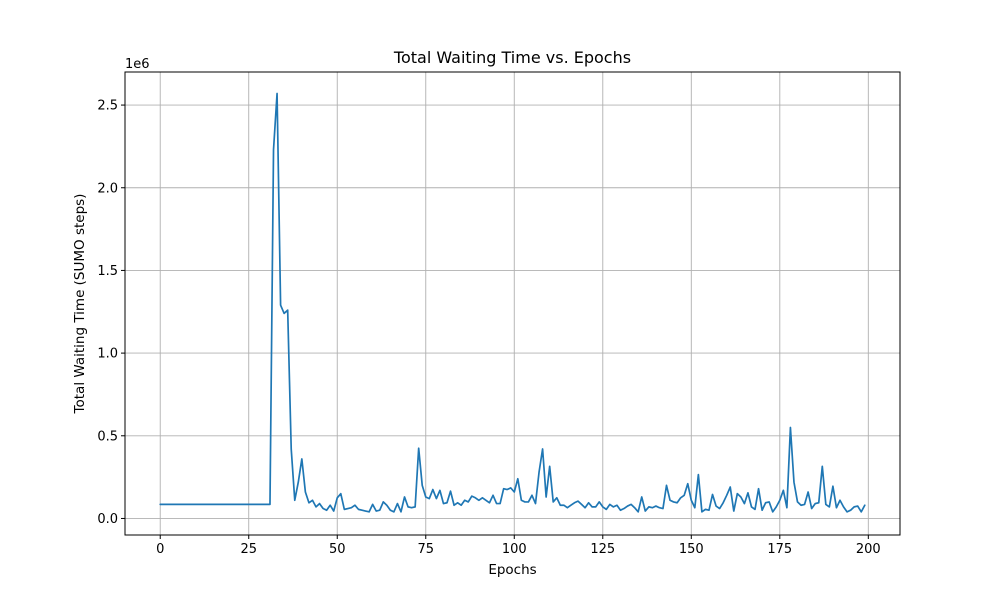 Image resolution: width=1000 pixels, height=600 pixels. What do you see at coordinates (248, 549) in the screenshot?
I see `x-tick-label: 25` at bounding box center [248, 549].